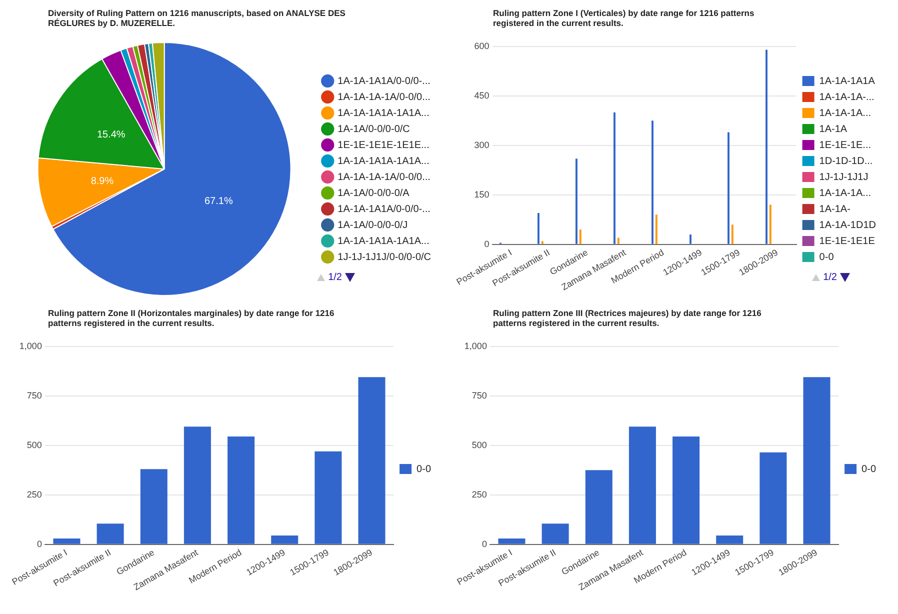  What do you see at coordinates (834, 209) in the screenshot?
I see `legend-label: 1A-1A-` at bounding box center [834, 209].